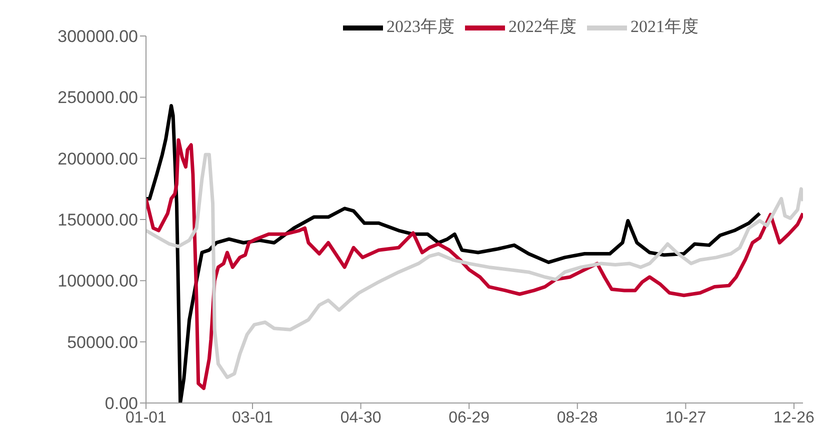  Describe the element at coordinates (469, 417) in the screenshot. I see `x-tick-label: 06-29` at that location.